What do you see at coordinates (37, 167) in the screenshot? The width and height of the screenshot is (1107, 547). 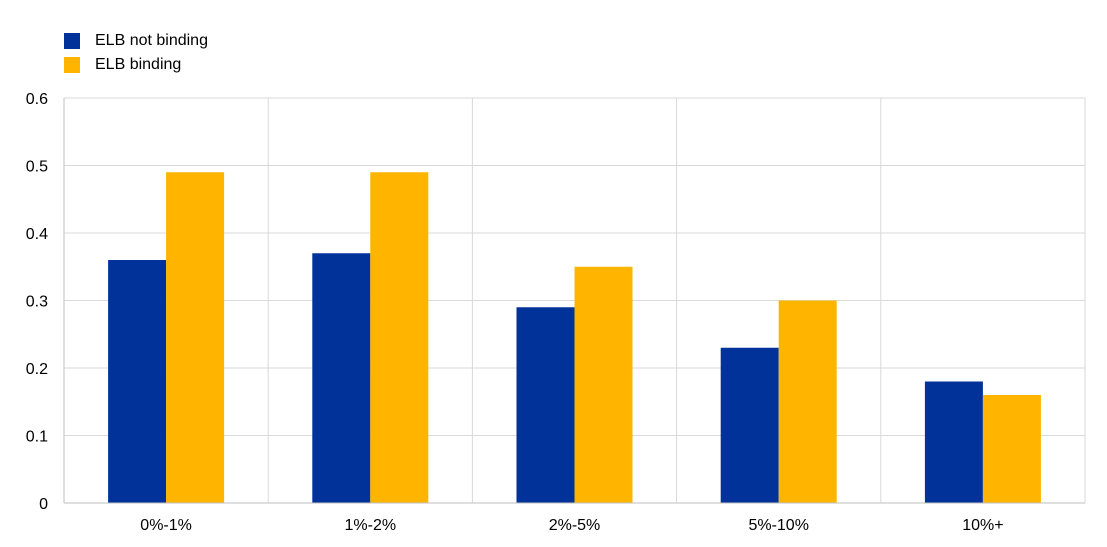 I see `y-tick-label-5: 0.5` at bounding box center [37, 167].